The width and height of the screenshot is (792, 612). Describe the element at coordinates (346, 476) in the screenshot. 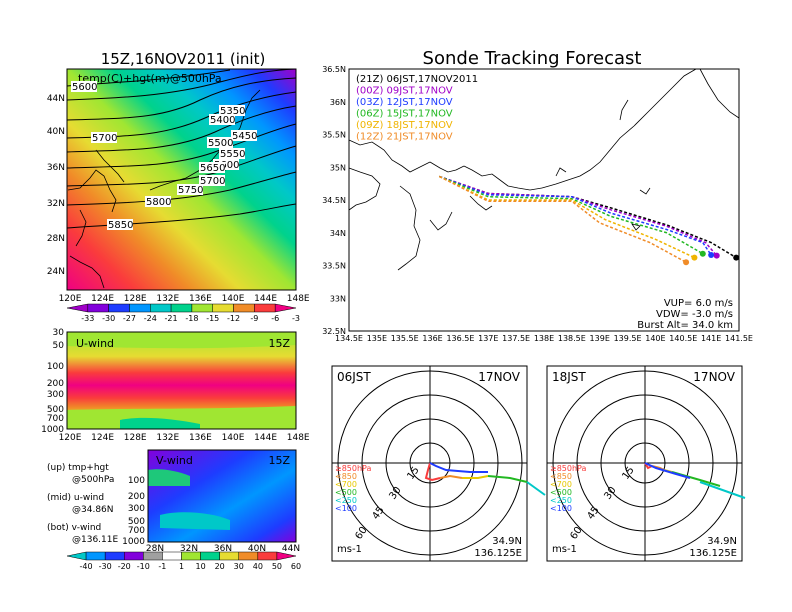

I see `level-legend-entry: <850` at that location.